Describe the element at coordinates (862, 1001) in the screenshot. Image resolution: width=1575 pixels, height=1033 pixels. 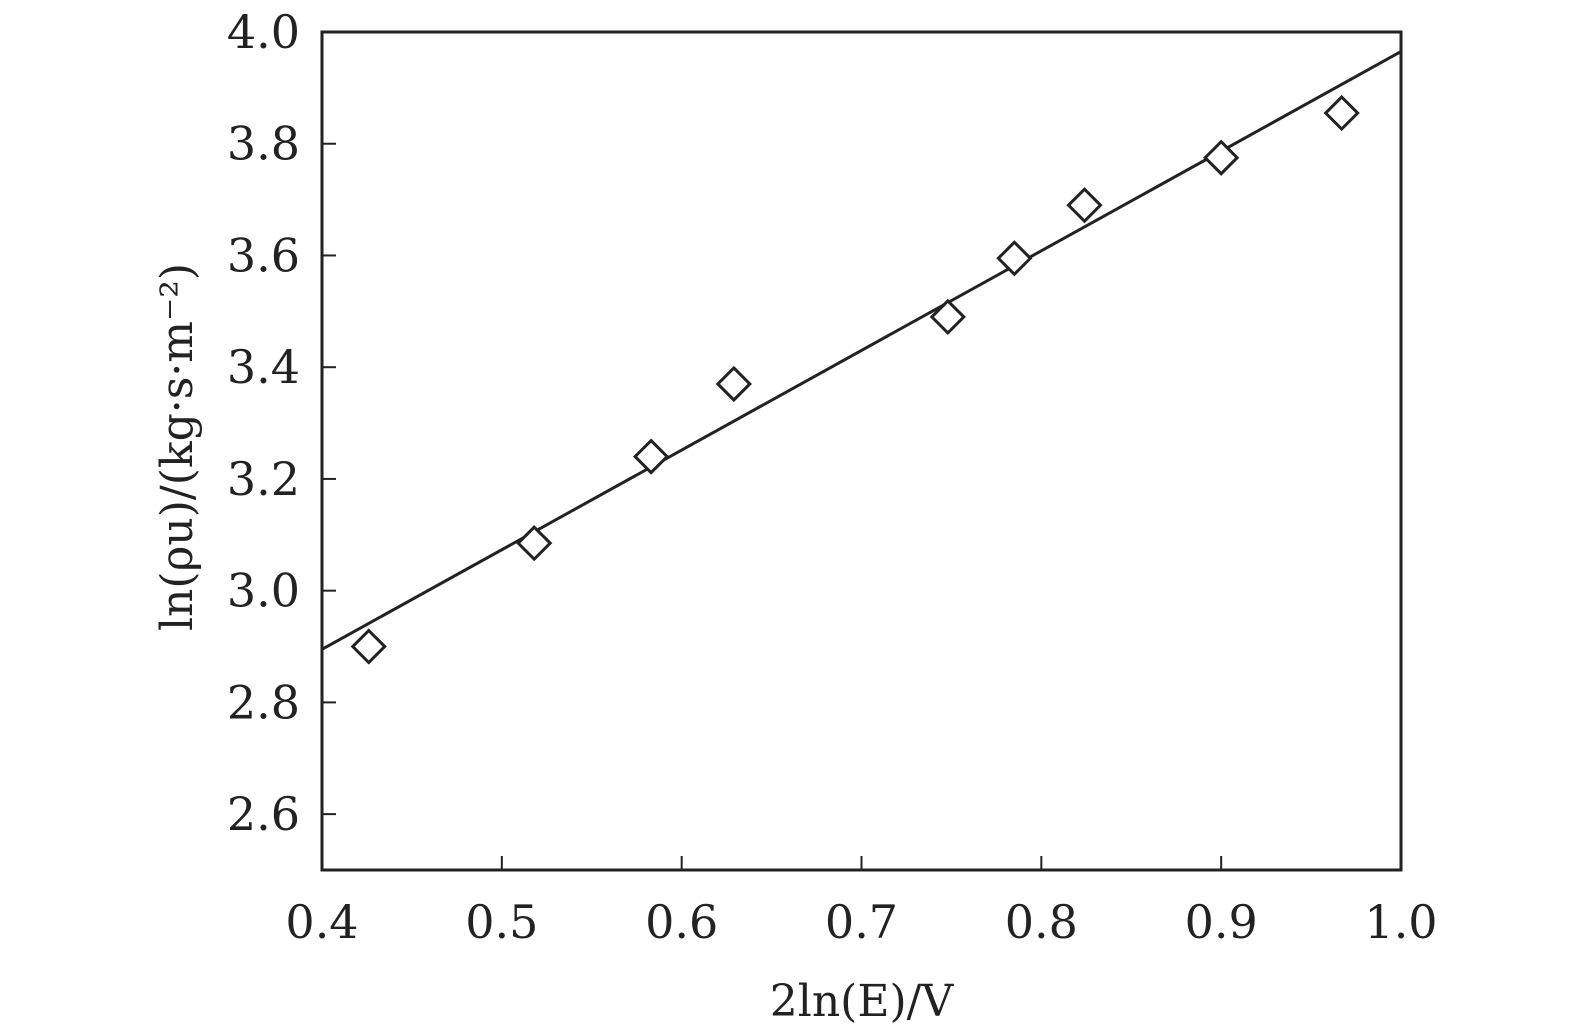
I see `x-axis-title: 2ln(E)/V` at that location.